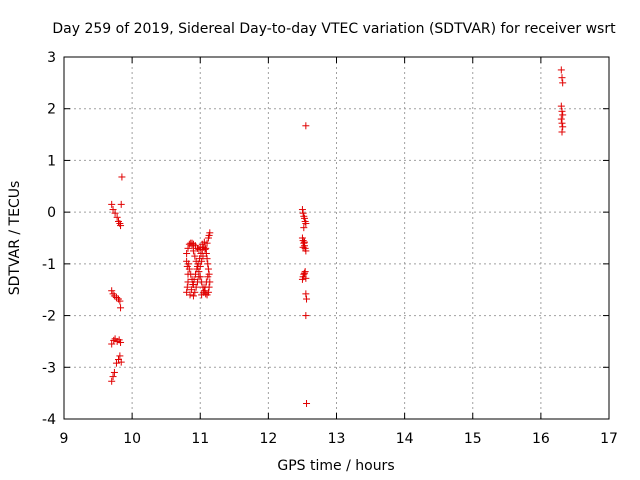 The height and width of the screenshot is (480, 640). Describe the element at coordinates (51, 110) in the screenshot. I see `y-tick-label: 2` at that location.